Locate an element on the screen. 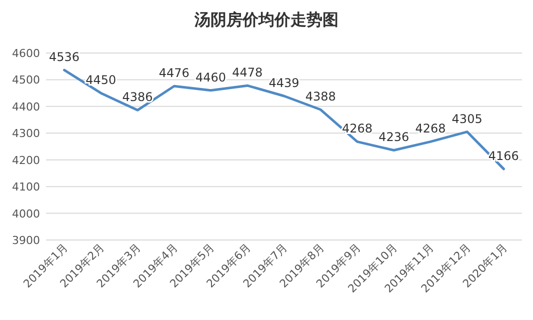 The height and width of the screenshot is (320, 533). data-label: 4450 is located at coordinates (101, 80).